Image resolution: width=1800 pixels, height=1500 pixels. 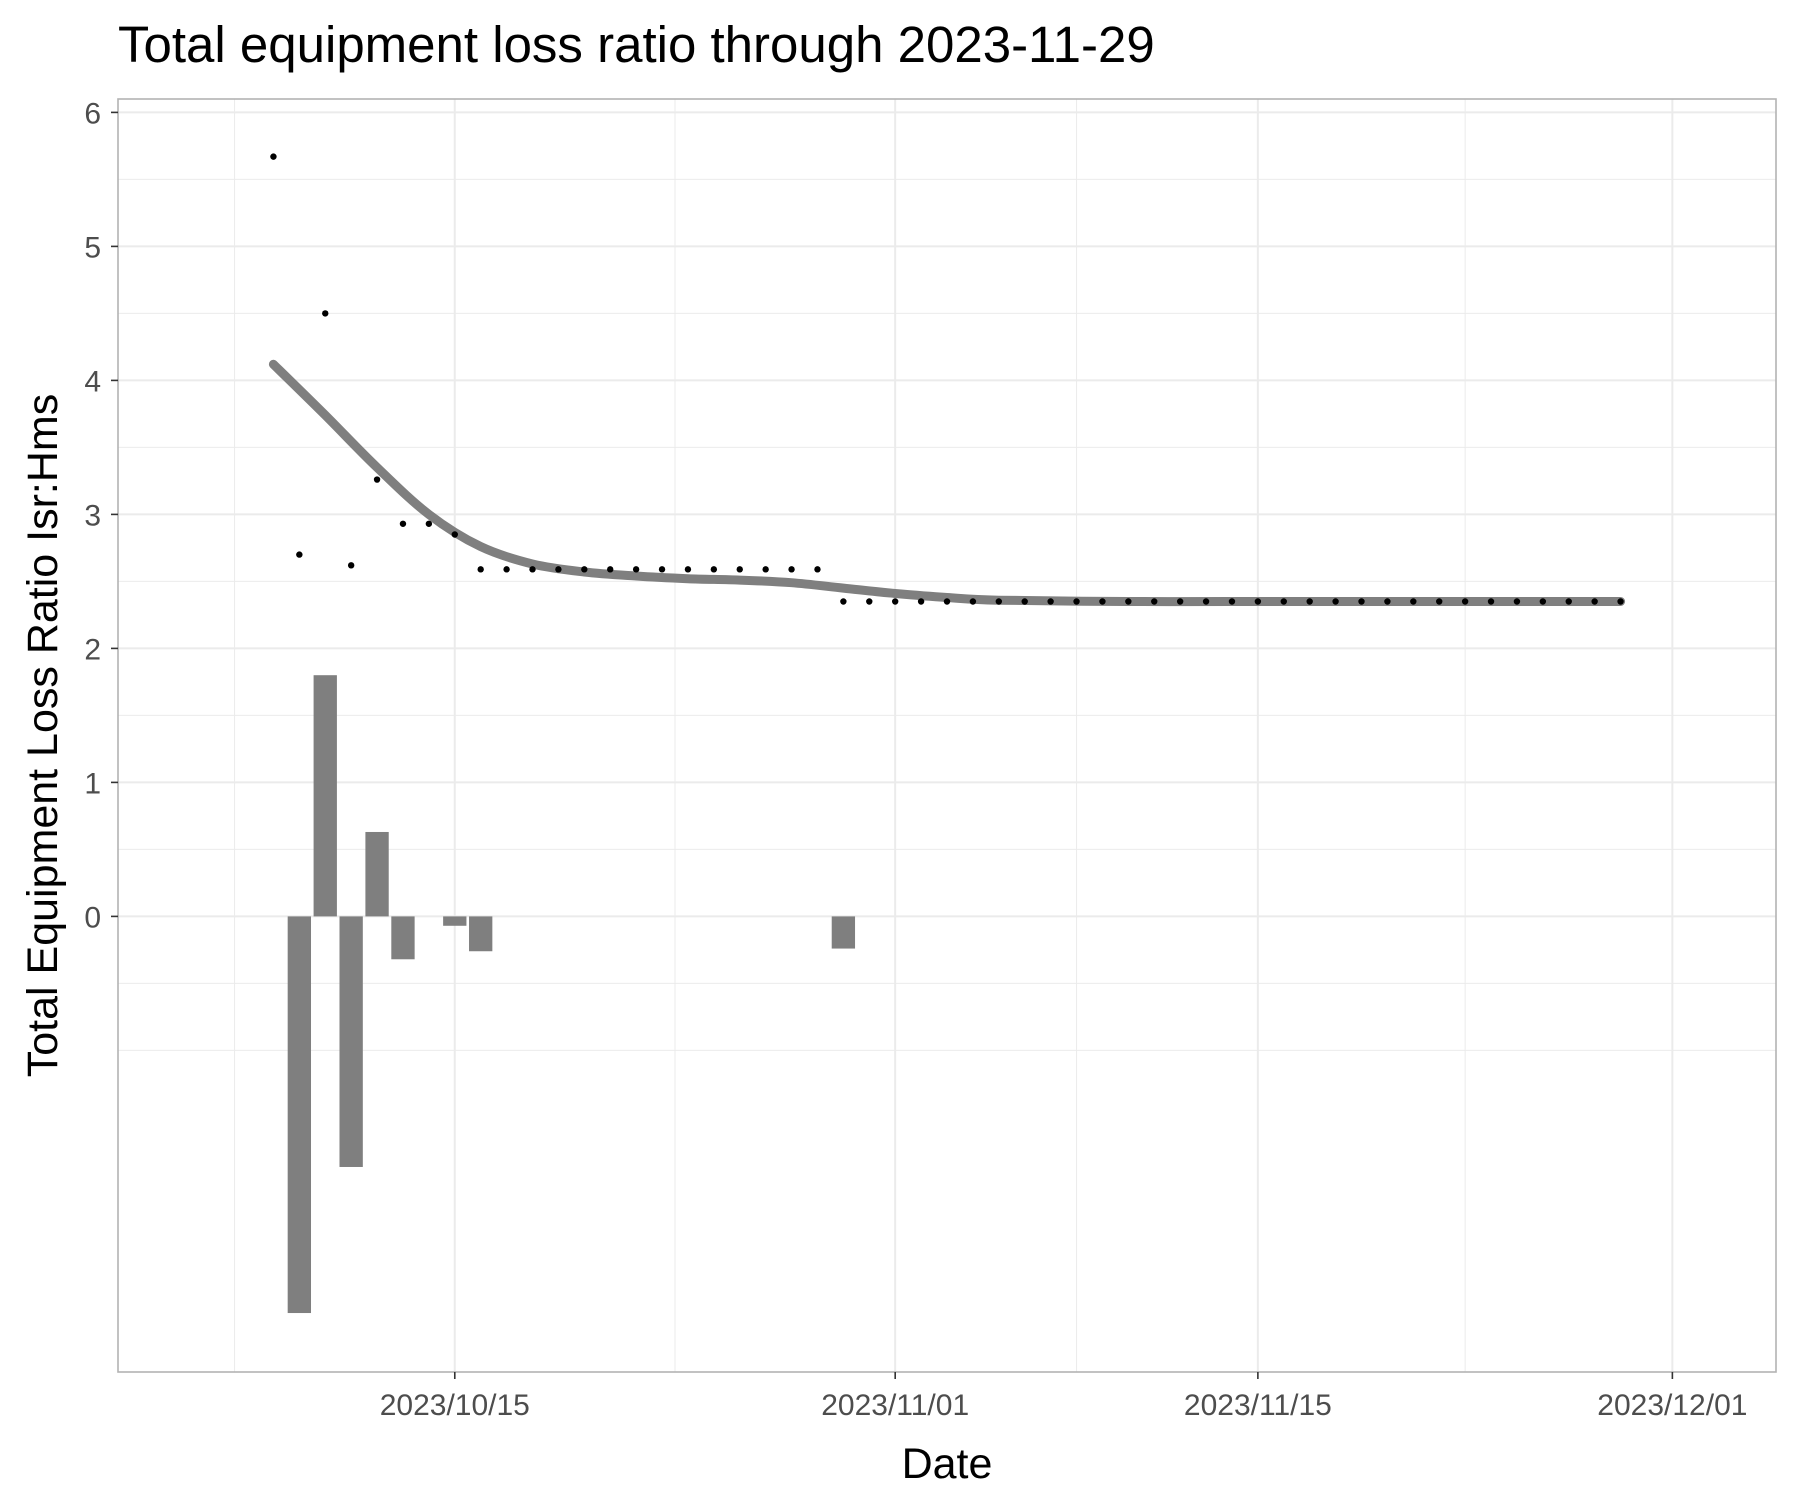 I want to click on x-tick-label: 2023/12/01, so click(x=1672, y=1405).